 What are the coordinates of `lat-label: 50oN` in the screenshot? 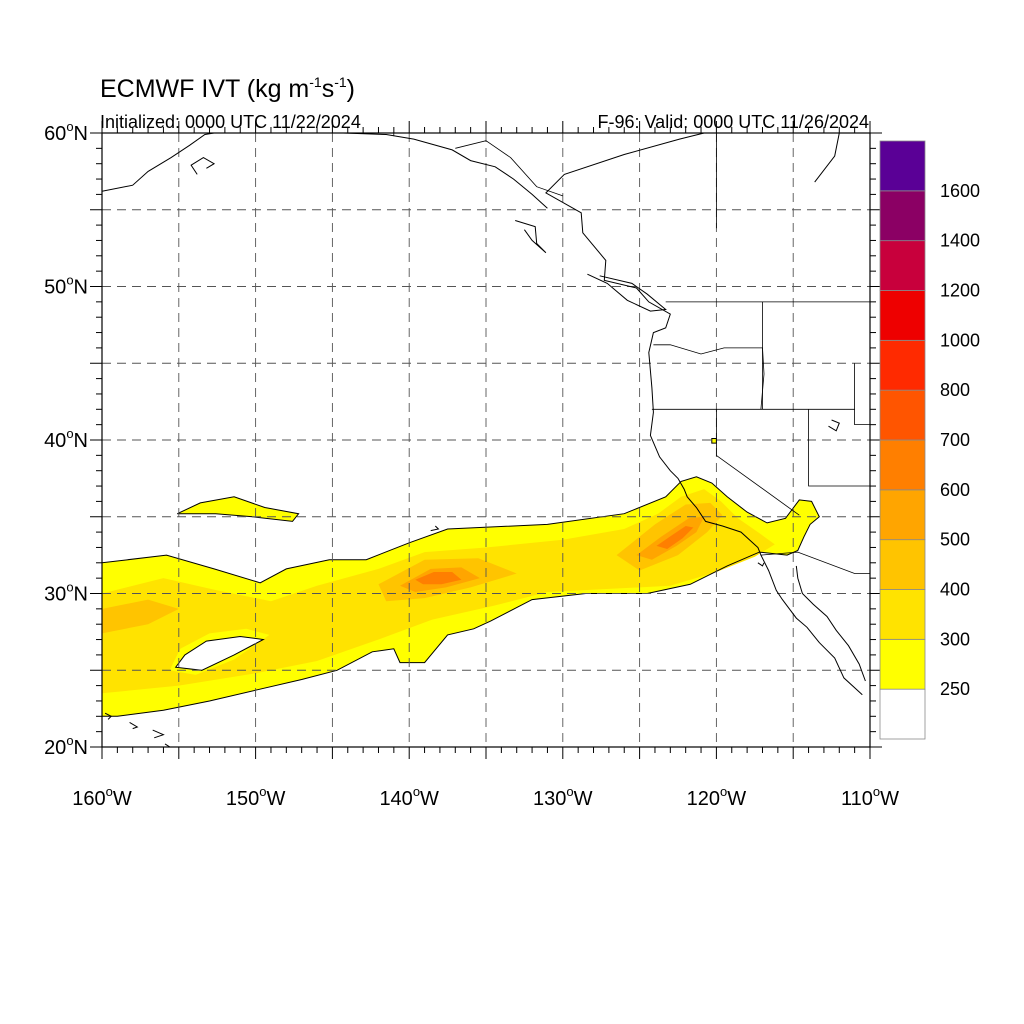 It's located at (66, 286).